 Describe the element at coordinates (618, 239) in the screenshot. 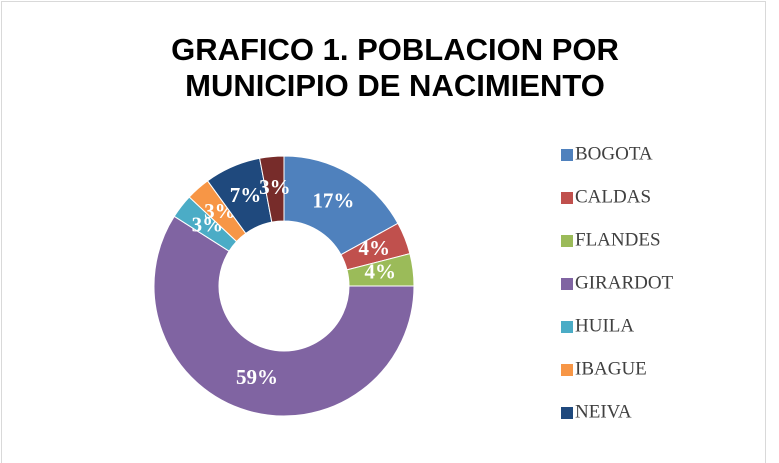

I see `legend-label: FLANDES` at that location.